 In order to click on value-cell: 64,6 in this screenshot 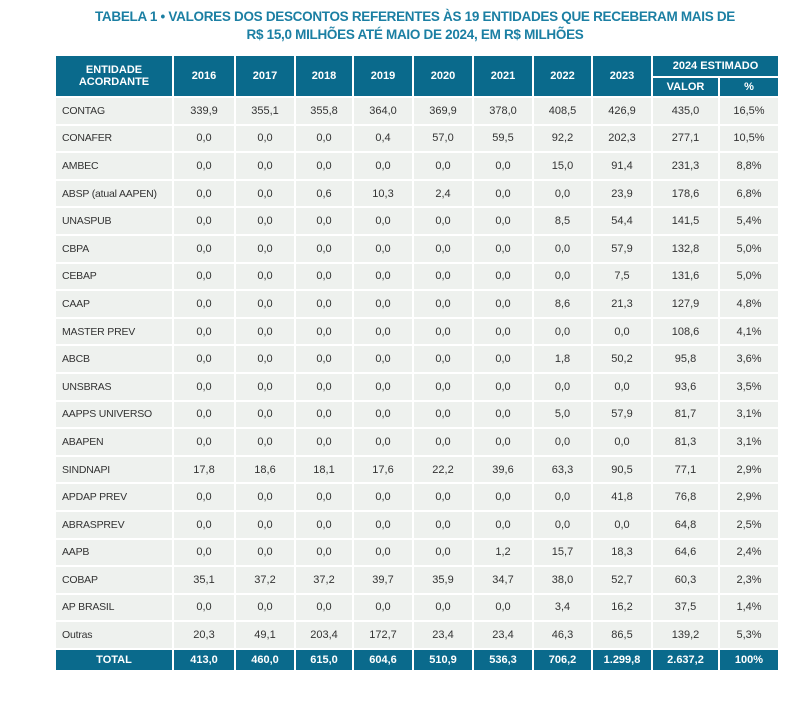, I will do `click(685, 552)`.